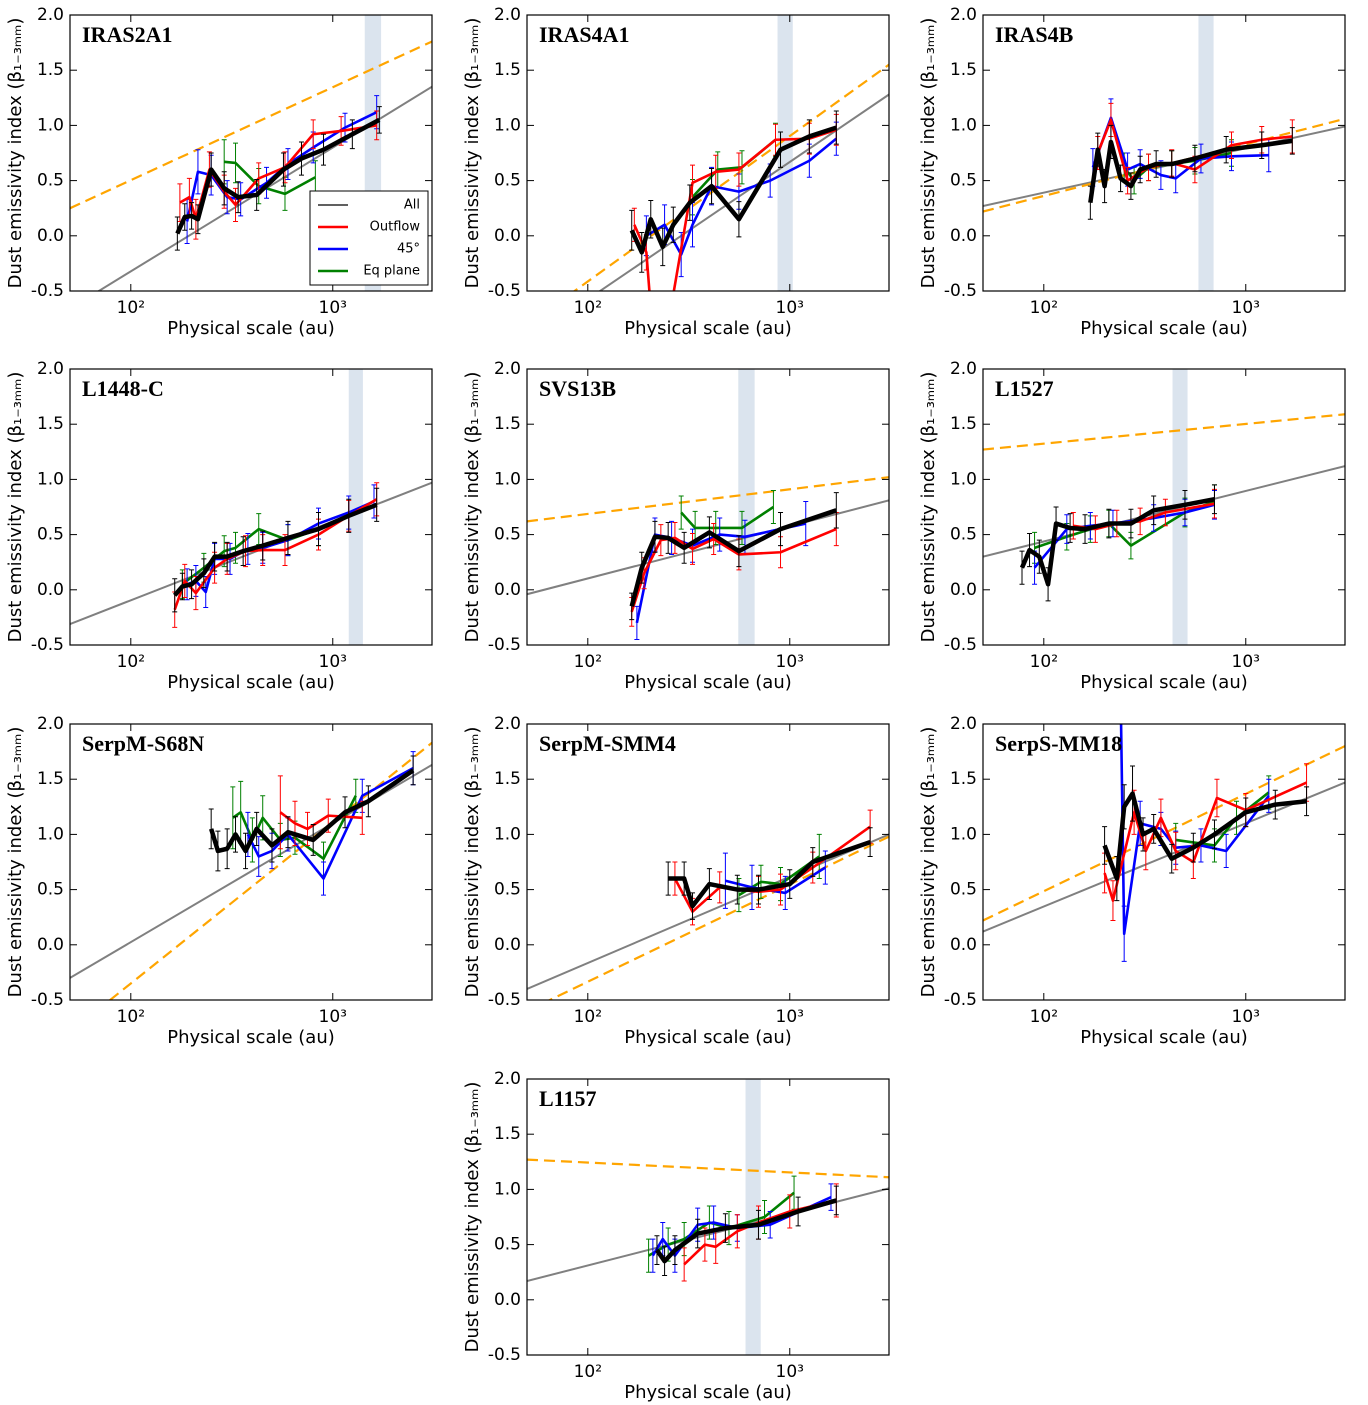 This screenshot has height=1405, width=1368. Describe the element at coordinates (143, 743) in the screenshot. I see `panel-title: SerpM-S68N` at that location.